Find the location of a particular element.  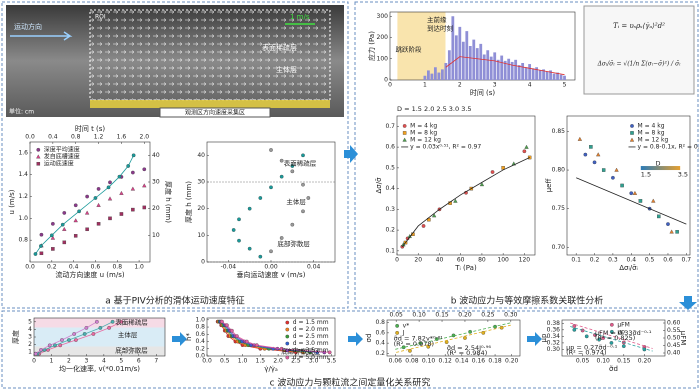

legend-label: d = 2.0 mm is located at coordinates (311, 329).